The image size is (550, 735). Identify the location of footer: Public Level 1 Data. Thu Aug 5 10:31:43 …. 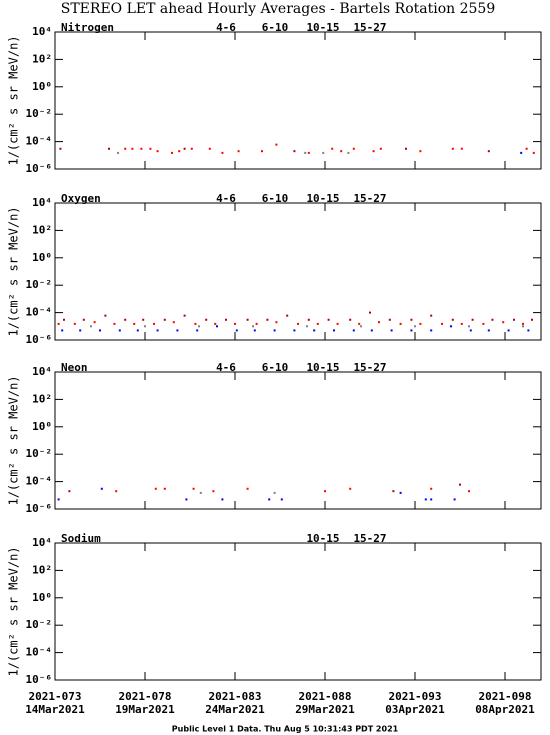
(285, 729).